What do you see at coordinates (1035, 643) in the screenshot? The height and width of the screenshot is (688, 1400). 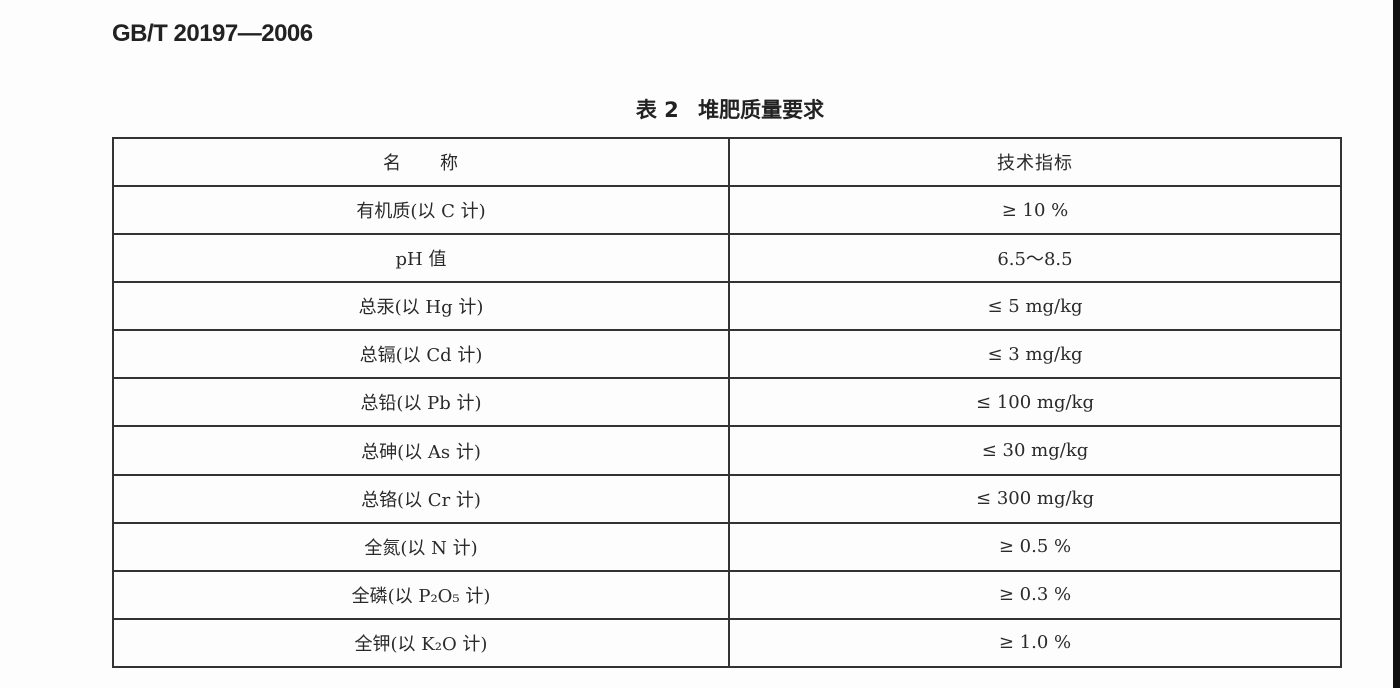 I see `item-value-cell: ≥ 1.0 %` at bounding box center [1035, 643].